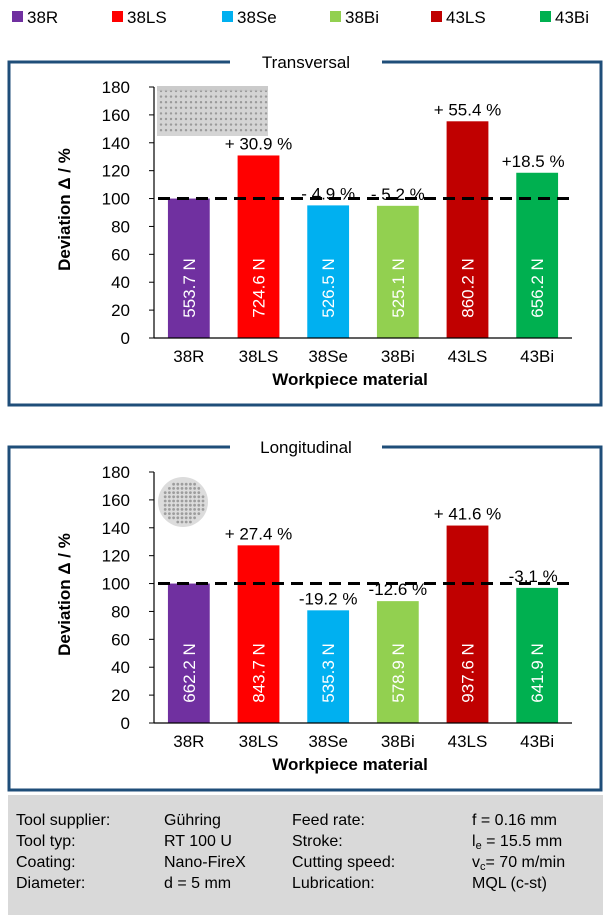  What do you see at coordinates (468, 673) in the screenshot?
I see `bar-value-label: 937.6 N` at bounding box center [468, 673].